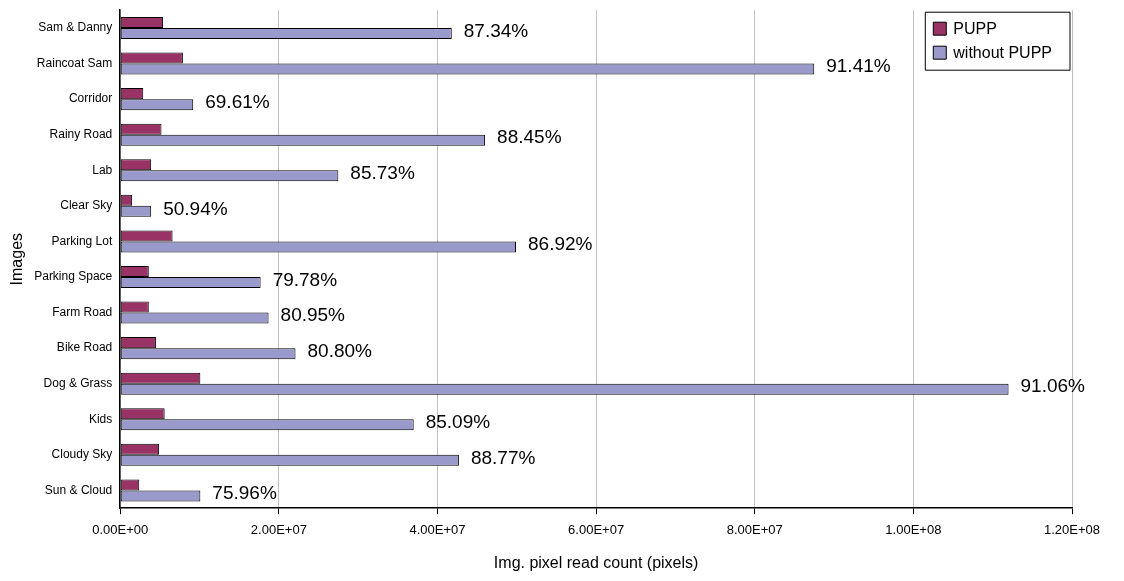 The width and height of the screenshot is (1124, 581). What do you see at coordinates (86, 205) in the screenshot?
I see `y-tick-label: Clear Sky` at bounding box center [86, 205].